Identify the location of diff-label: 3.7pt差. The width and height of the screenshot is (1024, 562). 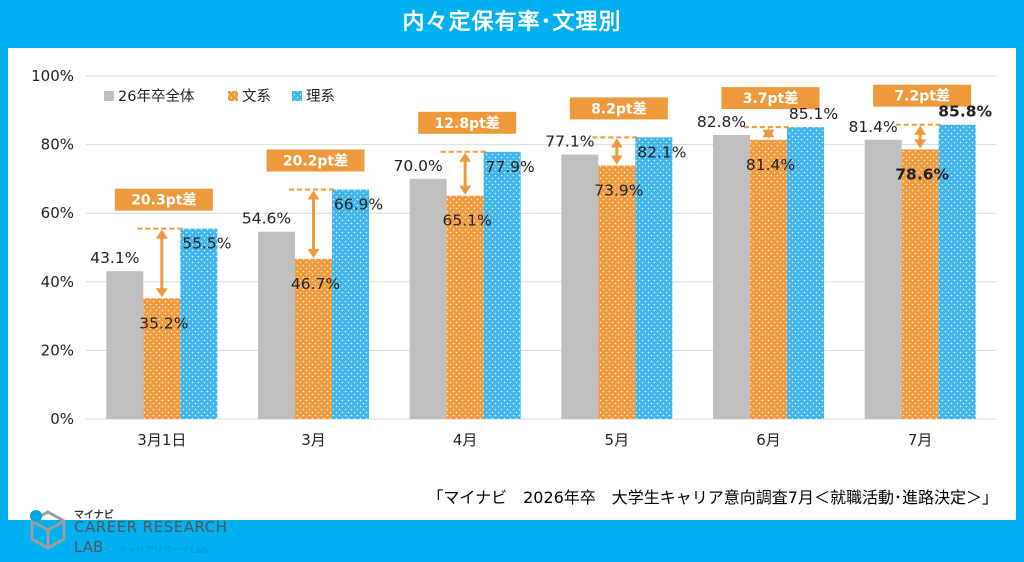
(771, 98).